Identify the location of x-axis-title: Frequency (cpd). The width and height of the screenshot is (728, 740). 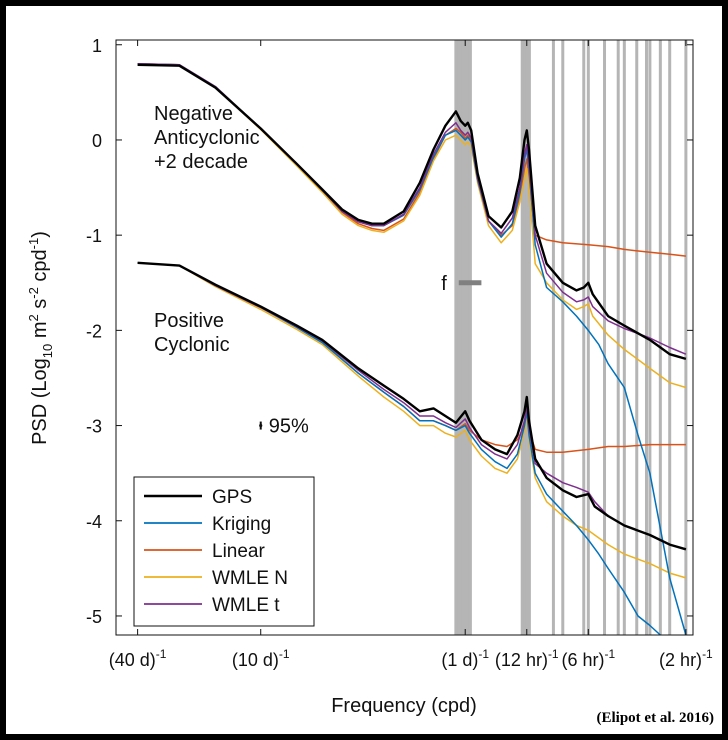
(404, 706).